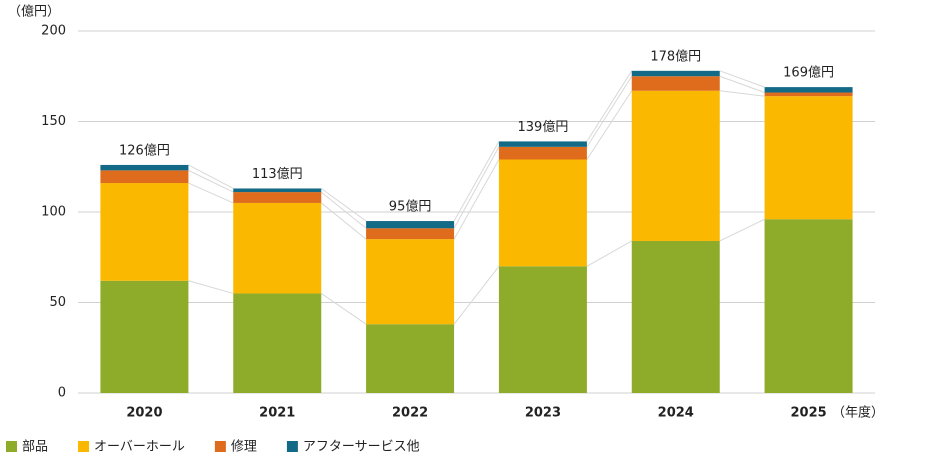  Describe the element at coordinates (53, 31) in the screenshot. I see `y-tick-label: 200` at that location.